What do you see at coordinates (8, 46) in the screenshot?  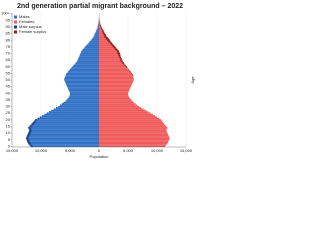 I see `y-tick-label: 75` at bounding box center [8, 46].